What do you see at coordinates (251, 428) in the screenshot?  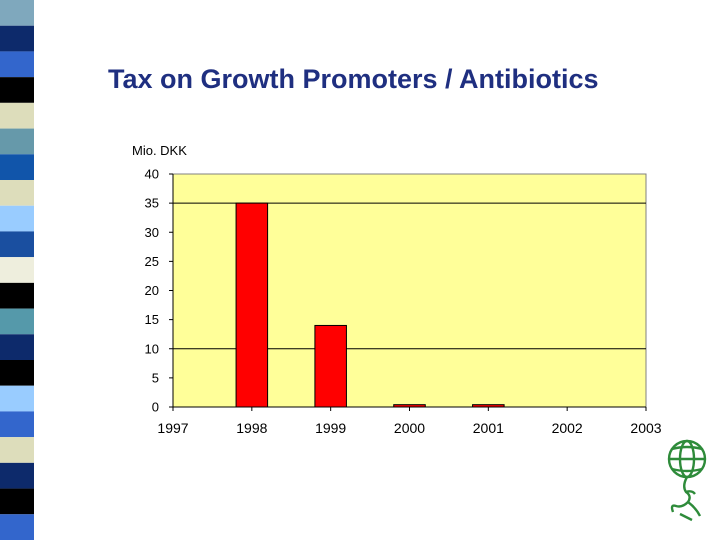 I see `x-tick-label: 1998` at bounding box center [251, 428].